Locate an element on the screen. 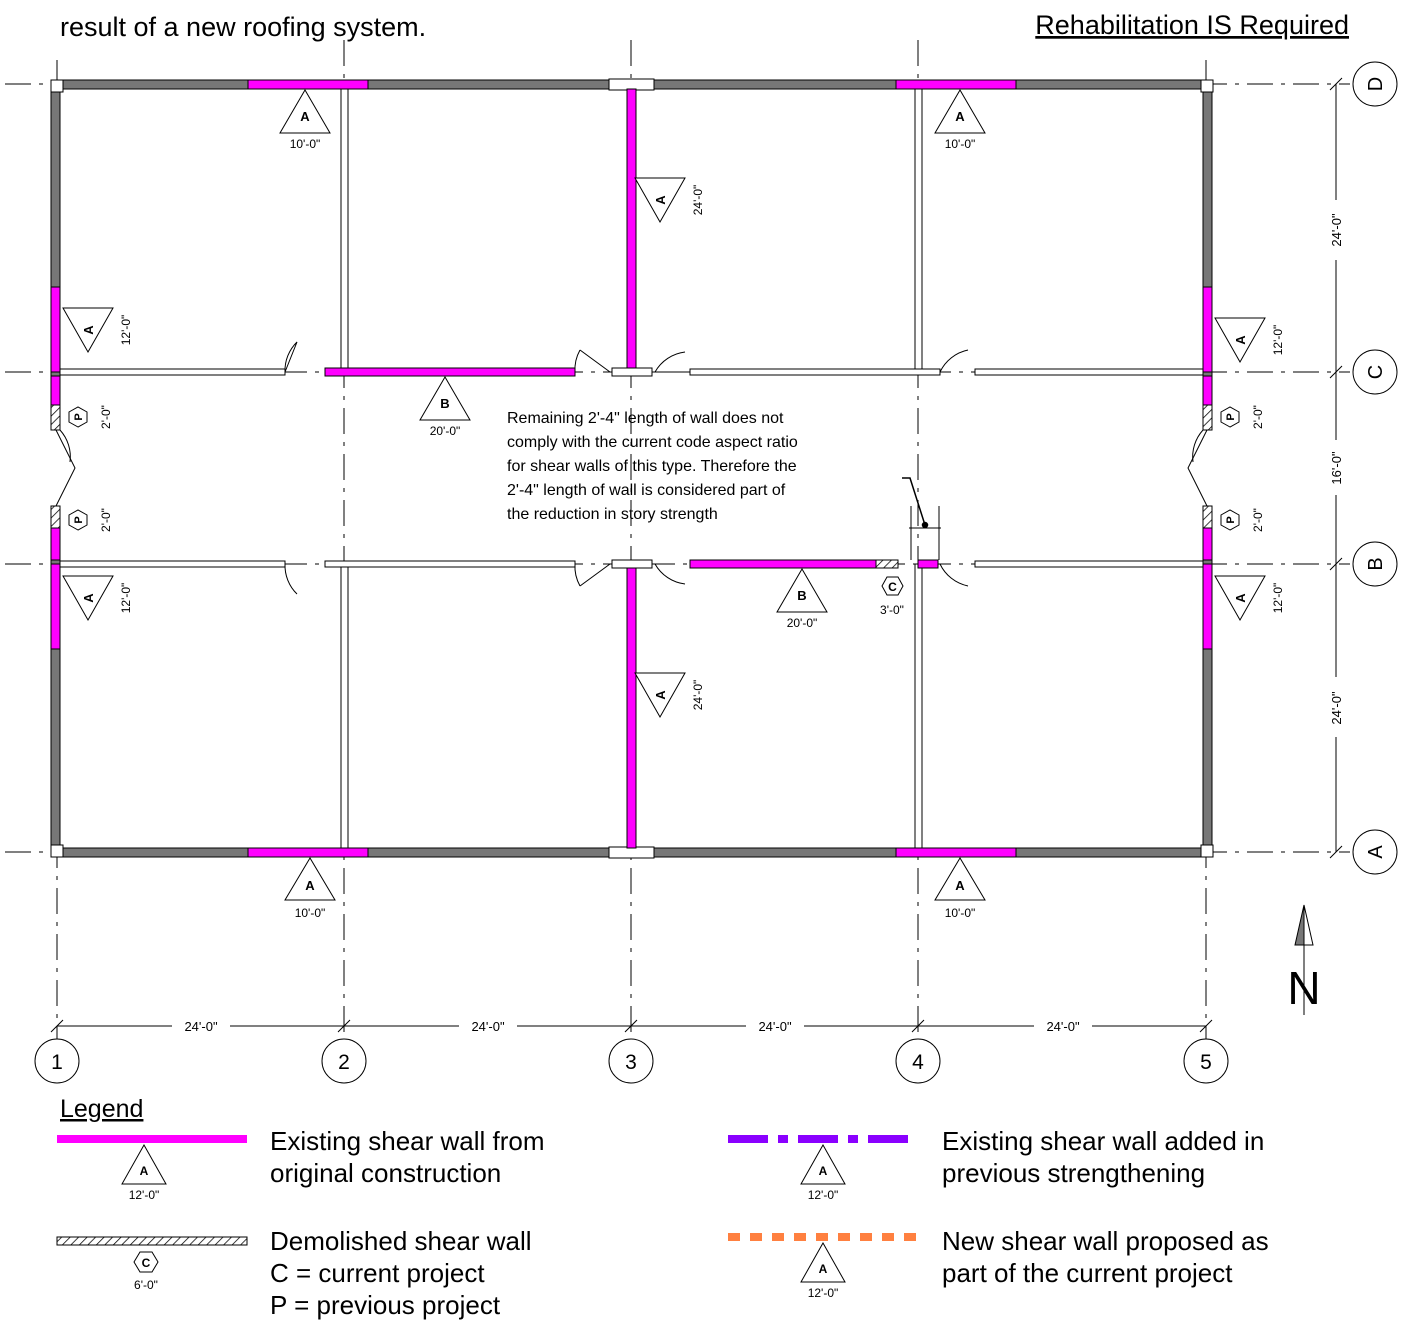  svg-text: New shear wall proposed as is located at coordinates (1105, 1241).